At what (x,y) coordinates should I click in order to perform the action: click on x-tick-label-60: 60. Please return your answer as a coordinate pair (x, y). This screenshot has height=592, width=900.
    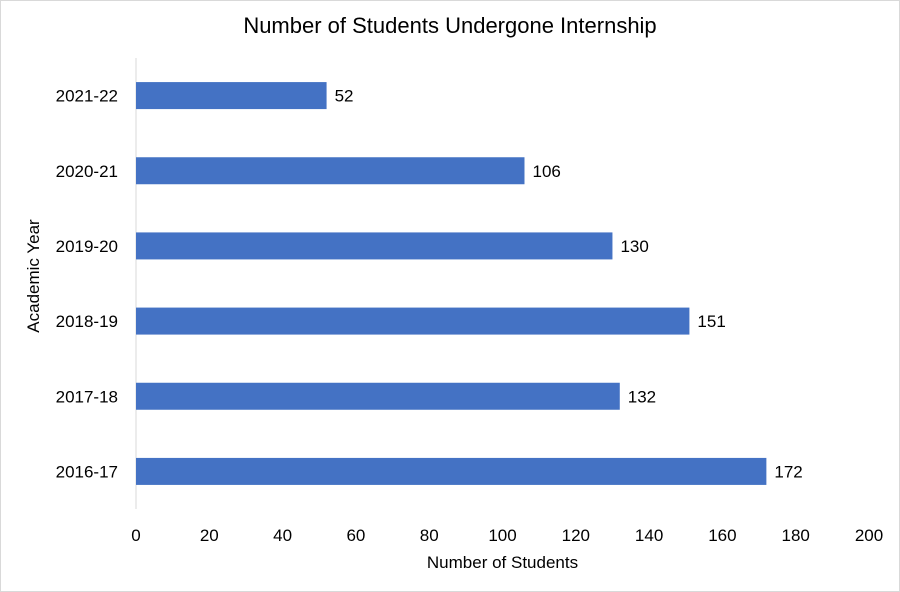
    Looking at the image, I should click on (355, 535).